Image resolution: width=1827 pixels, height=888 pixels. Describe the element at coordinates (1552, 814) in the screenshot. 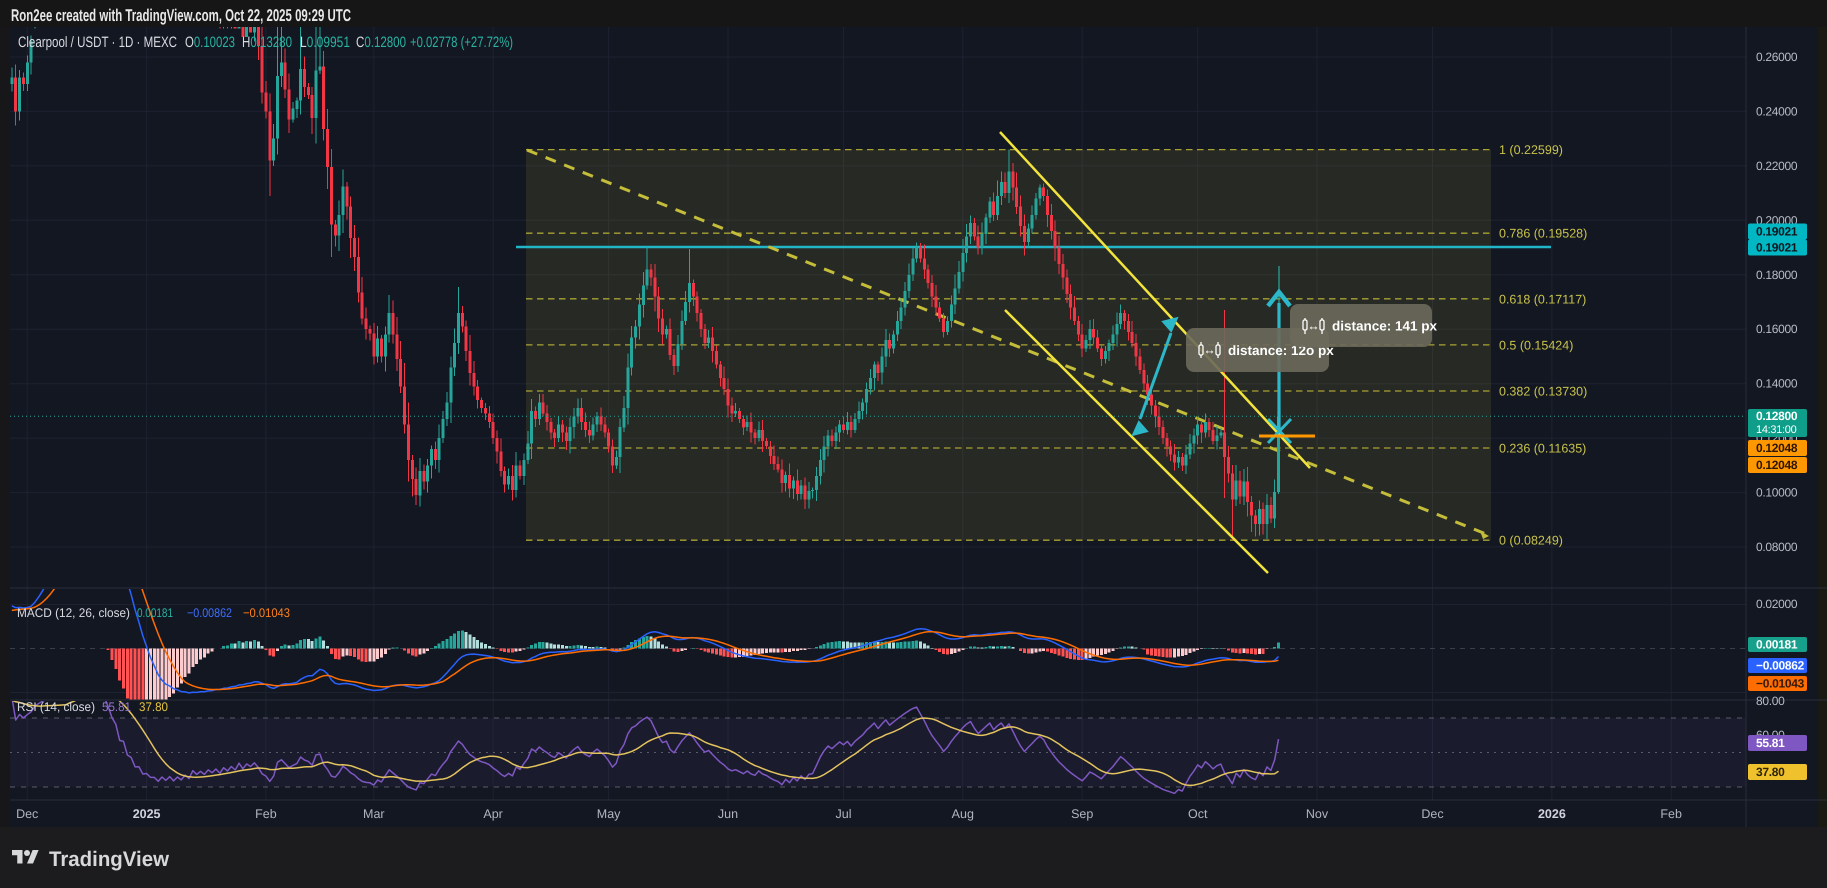

I see `svg-text: 2026` at that location.